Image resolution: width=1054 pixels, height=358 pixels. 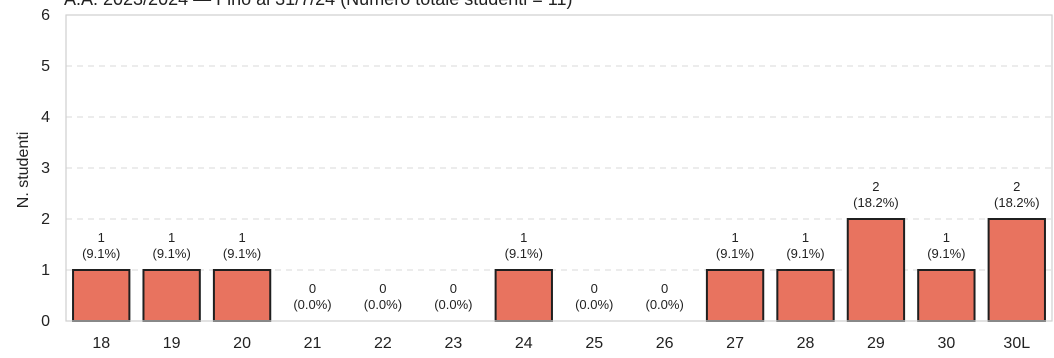 What do you see at coordinates (45, 321) in the screenshot?
I see `y-tick-label: 0` at bounding box center [45, 321].